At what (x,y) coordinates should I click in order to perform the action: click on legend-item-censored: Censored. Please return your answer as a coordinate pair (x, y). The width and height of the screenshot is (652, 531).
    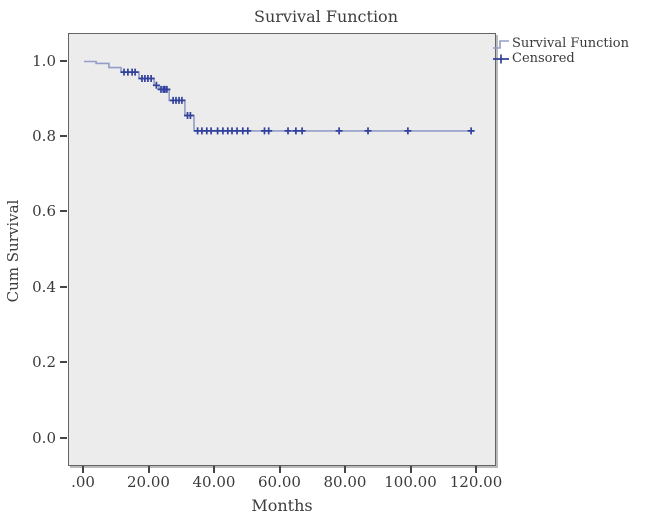
    Looking at the image, I should click on (561, 58).